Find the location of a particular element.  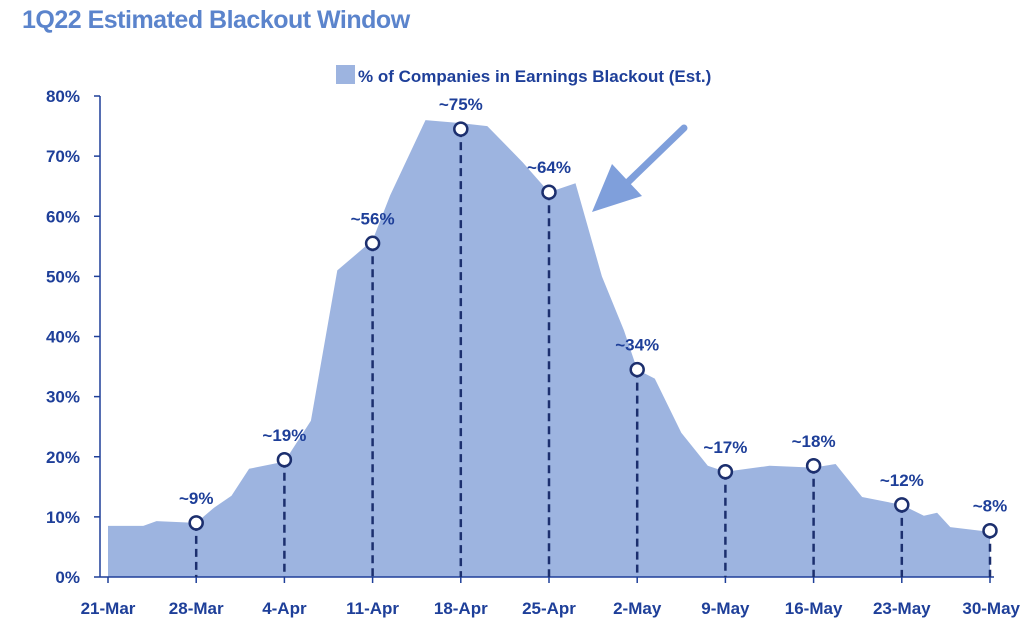

callout-label: ~56% is located at coordinates (373, 218).